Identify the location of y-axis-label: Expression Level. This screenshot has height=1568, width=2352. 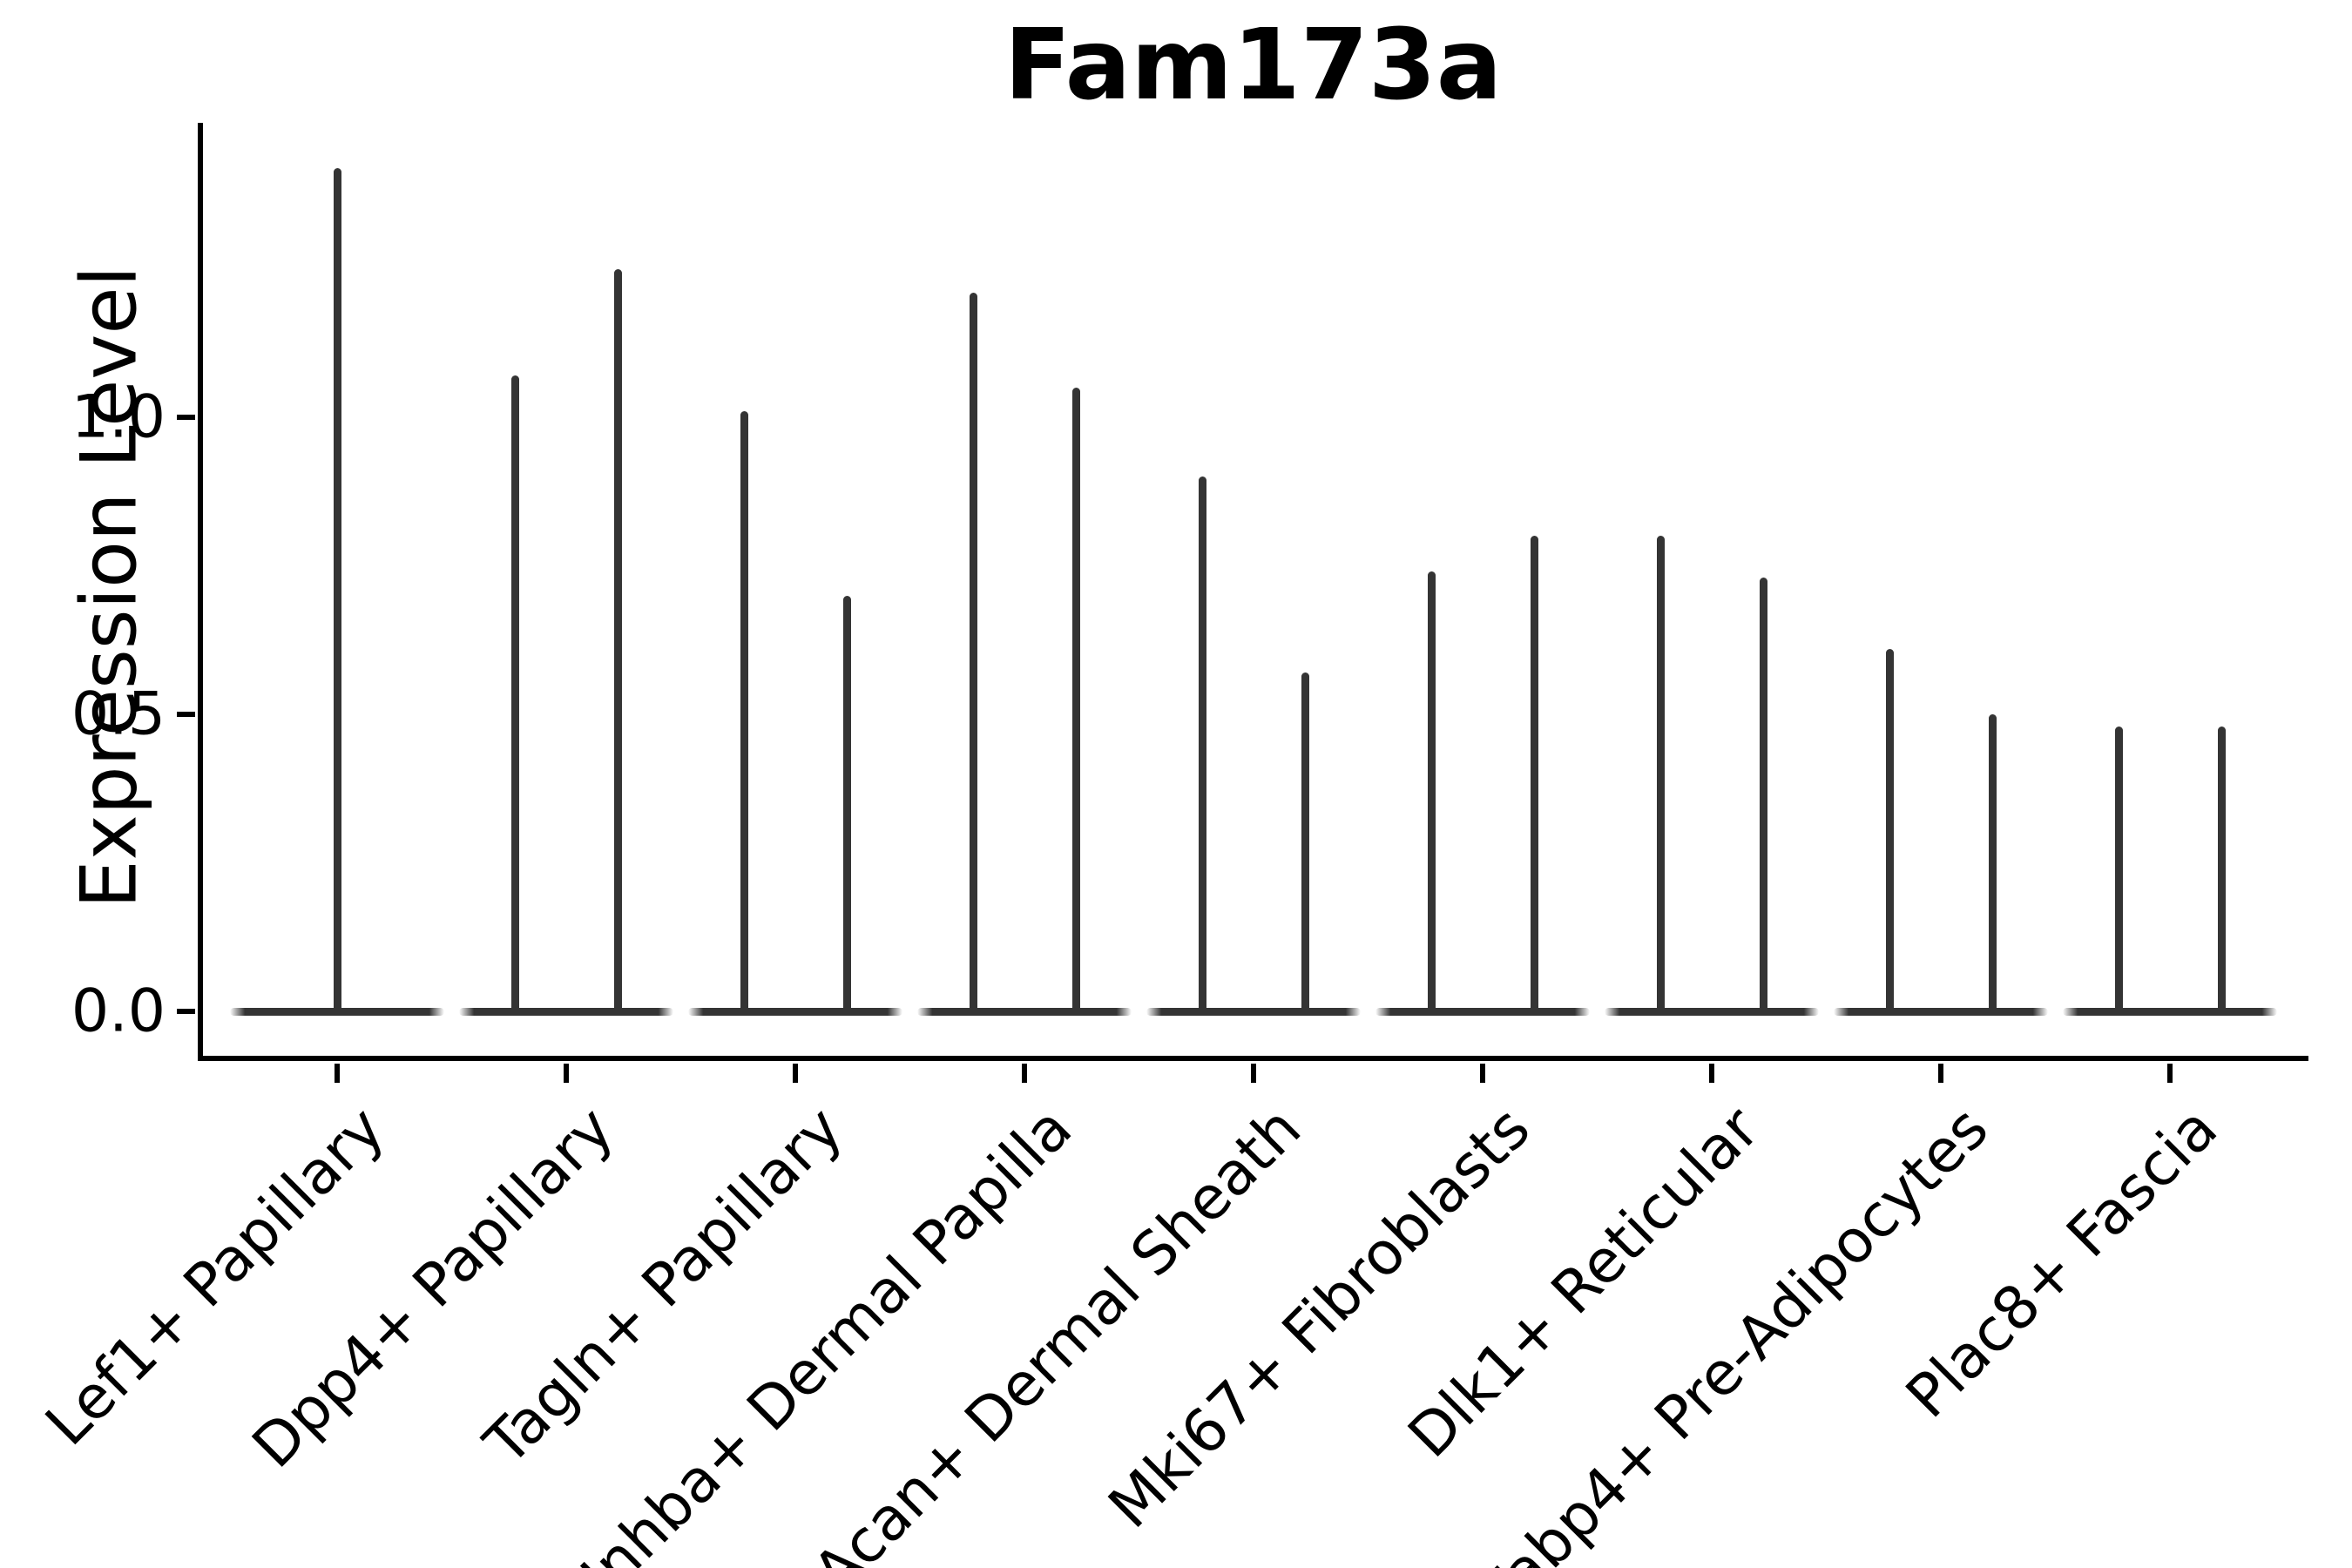
(109, 587).